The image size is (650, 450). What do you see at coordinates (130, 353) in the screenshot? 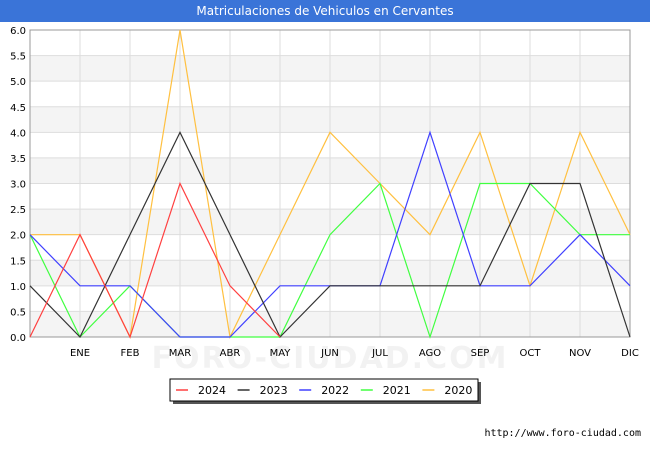
I see `x-tick-label: FEB` at bounding box center [130, 353].